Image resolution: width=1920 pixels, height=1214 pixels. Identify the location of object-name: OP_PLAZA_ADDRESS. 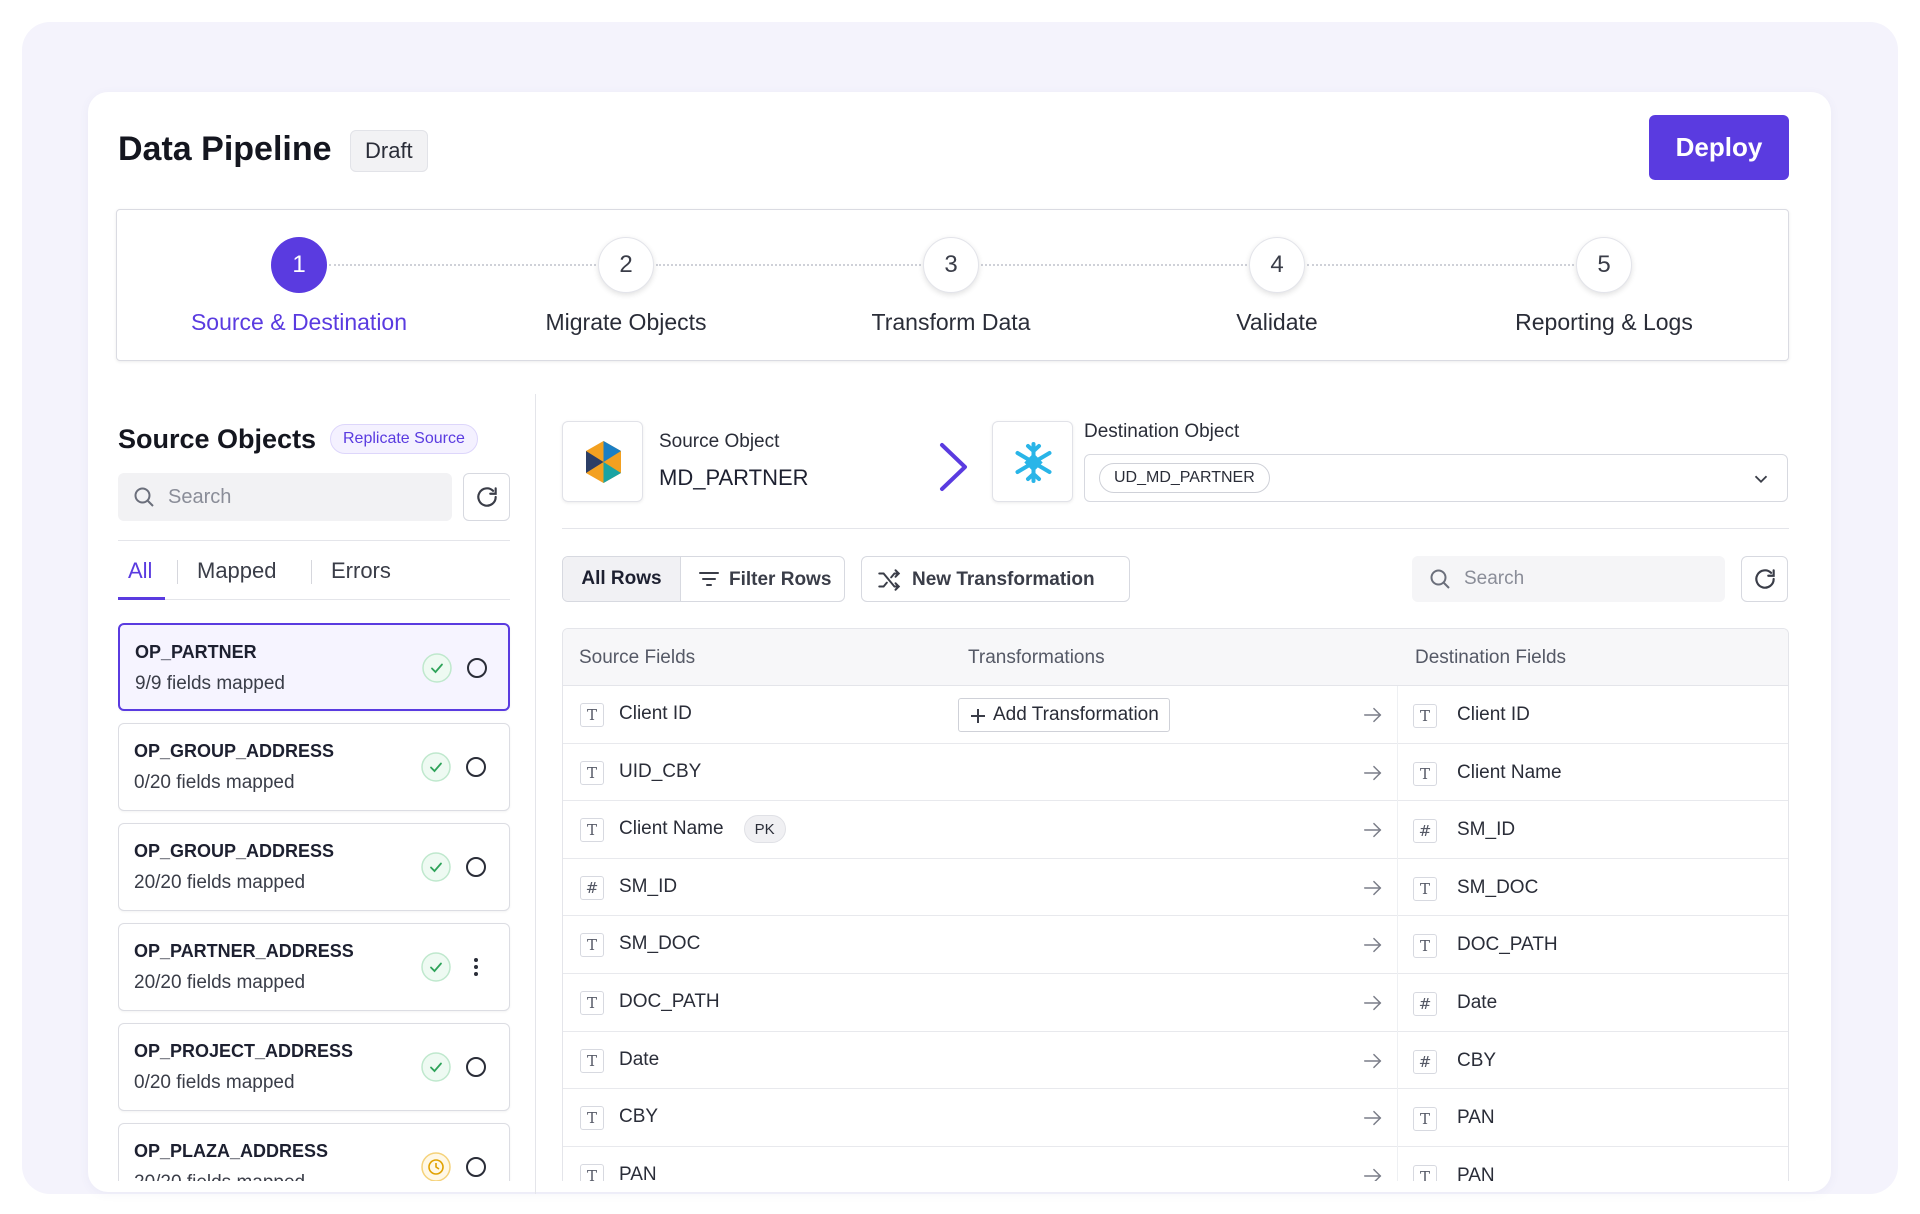
(231, 1151).